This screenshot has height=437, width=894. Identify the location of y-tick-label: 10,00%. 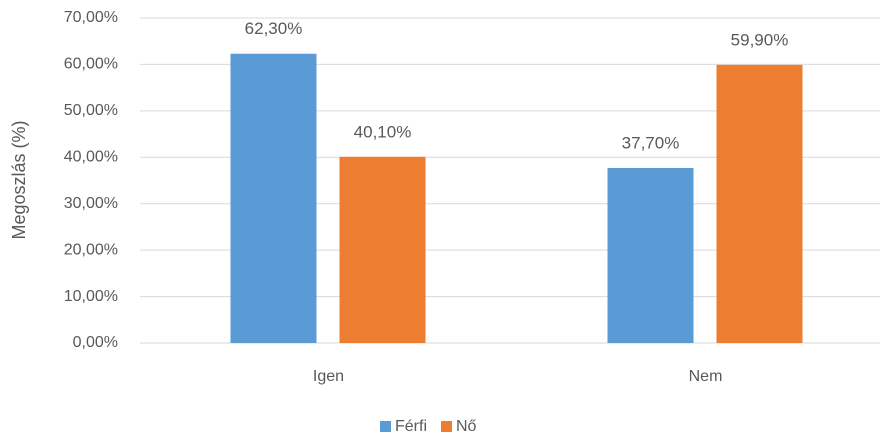
(91, 296).